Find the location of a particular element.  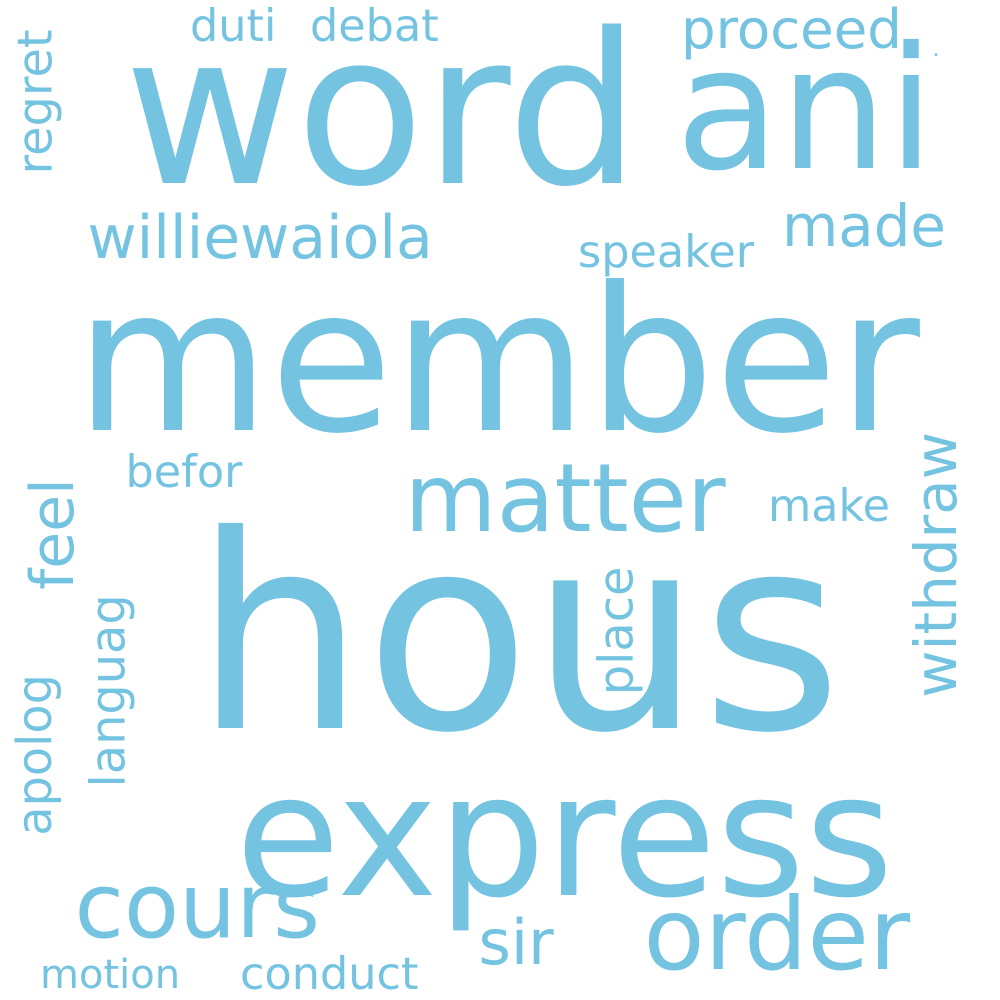

word-motion: motion is located at coordinates (110, 975).